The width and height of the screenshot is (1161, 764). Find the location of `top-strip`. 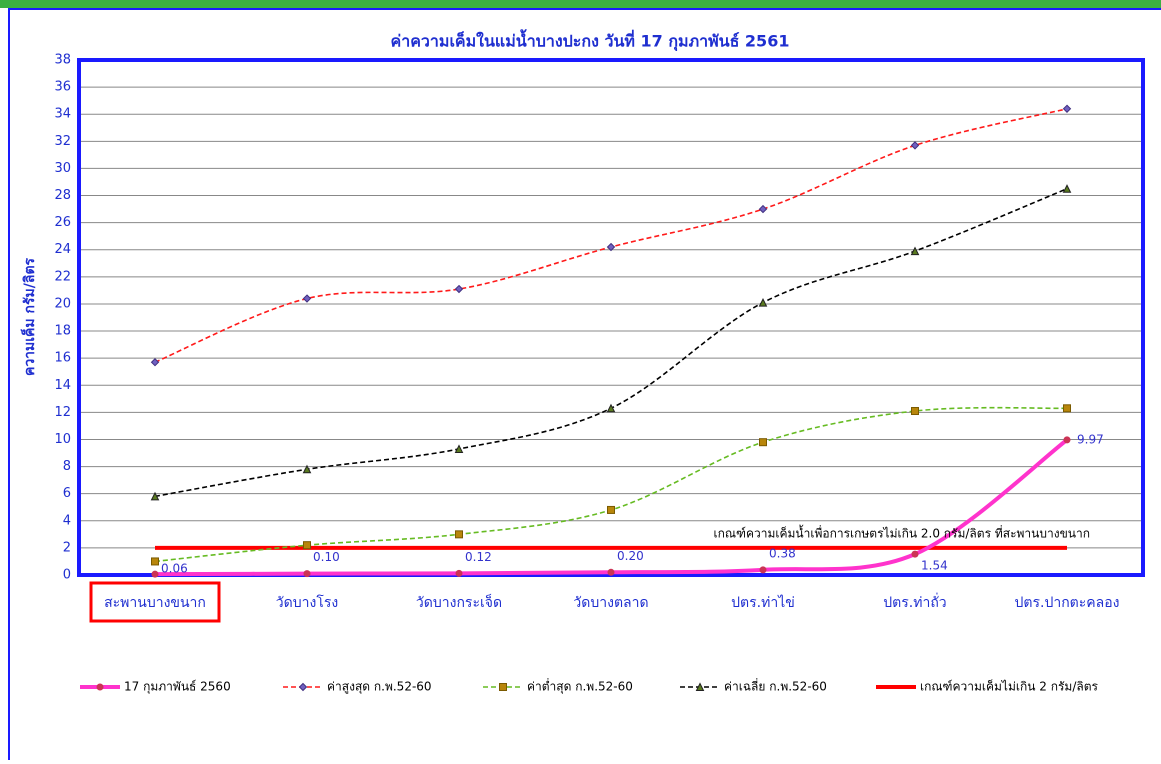

top-strip is located at coordinates (580, 4).